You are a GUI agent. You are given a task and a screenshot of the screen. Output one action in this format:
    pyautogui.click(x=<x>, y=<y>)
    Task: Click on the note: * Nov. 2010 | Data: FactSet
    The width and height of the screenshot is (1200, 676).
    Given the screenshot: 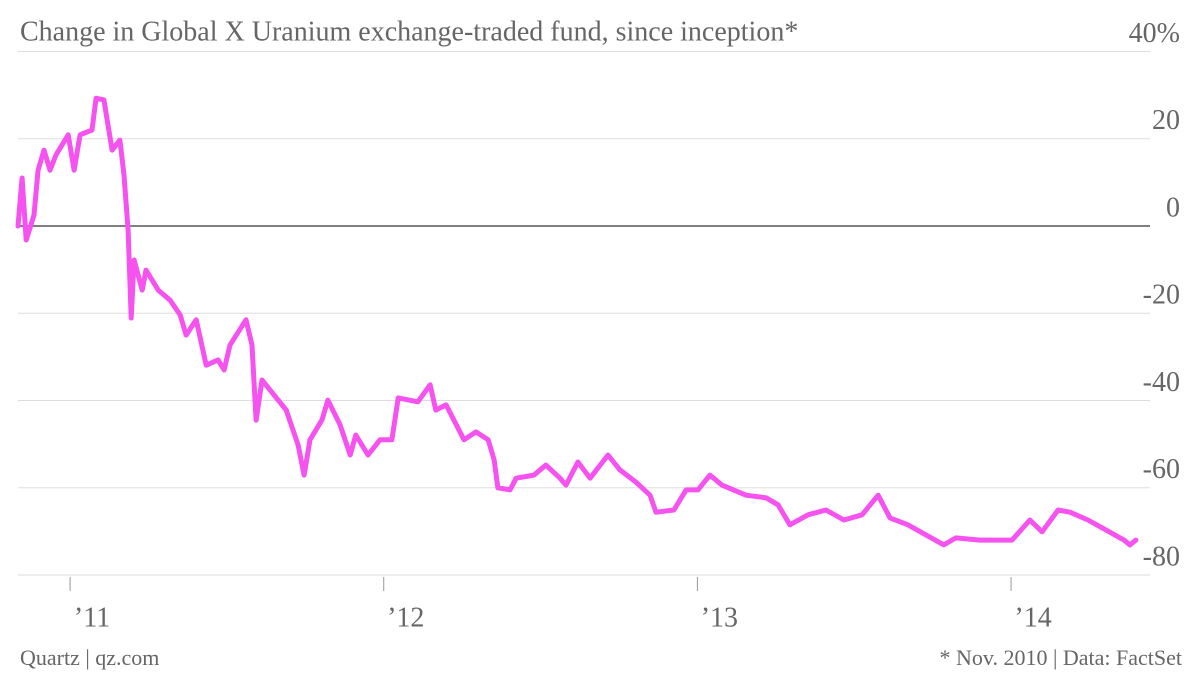 What is the action you would take?
    pyautogui.click(x=1061, y=657)
    